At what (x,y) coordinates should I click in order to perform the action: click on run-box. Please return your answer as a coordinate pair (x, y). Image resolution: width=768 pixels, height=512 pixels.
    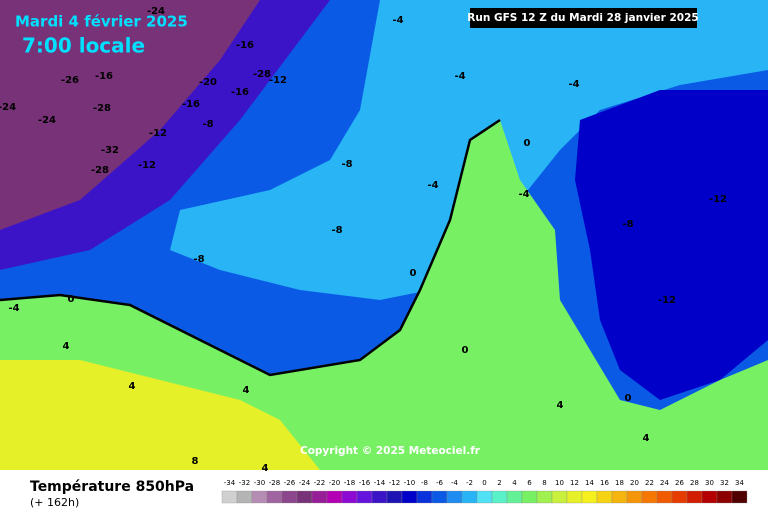
    Looking at the image, I should click on (583, 18).